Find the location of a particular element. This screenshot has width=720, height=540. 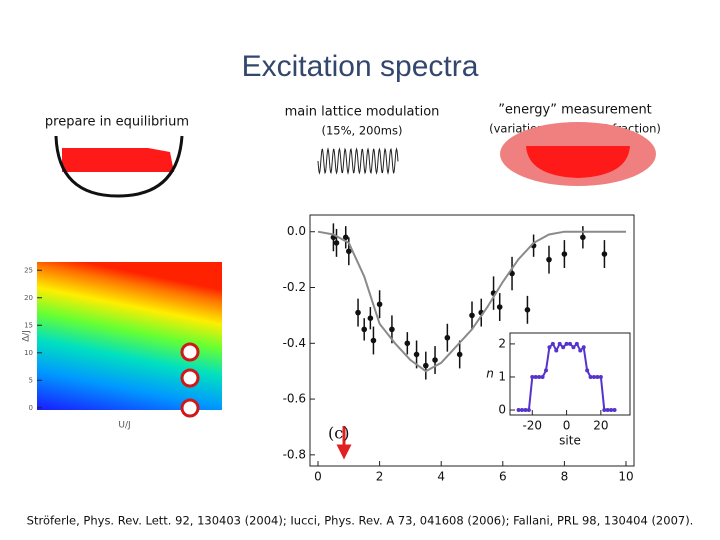

y-tick-label: -0.2 is located at coordinates (294, 287).